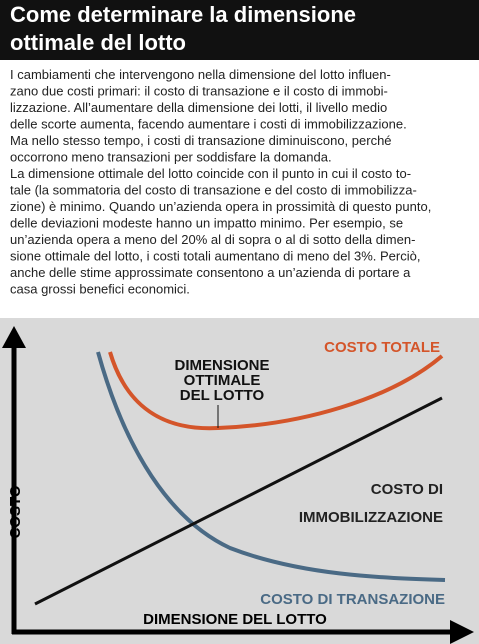 Image resolution: width=479 pixels, height=644 pixels. What do you see at coordinates (98, 42) in the screenshot?
I see `title: ottimale del lotto` at bounding box center [98, 42].